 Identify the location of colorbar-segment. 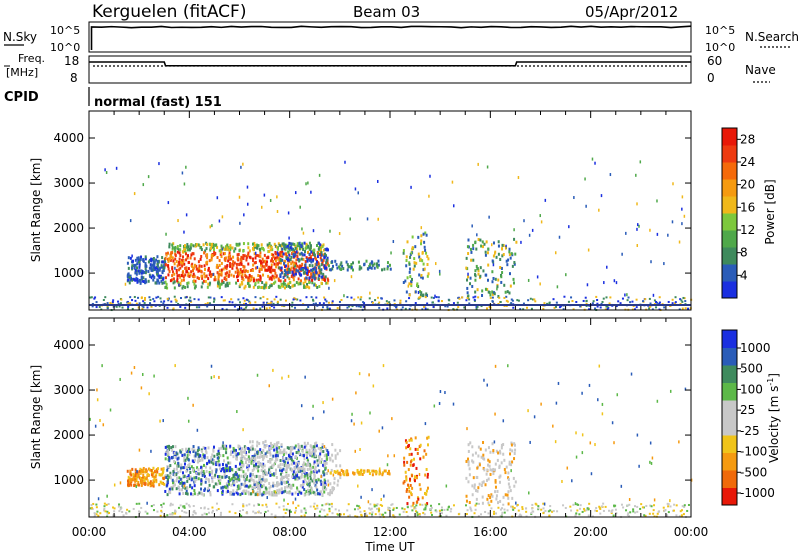
(729, 461).